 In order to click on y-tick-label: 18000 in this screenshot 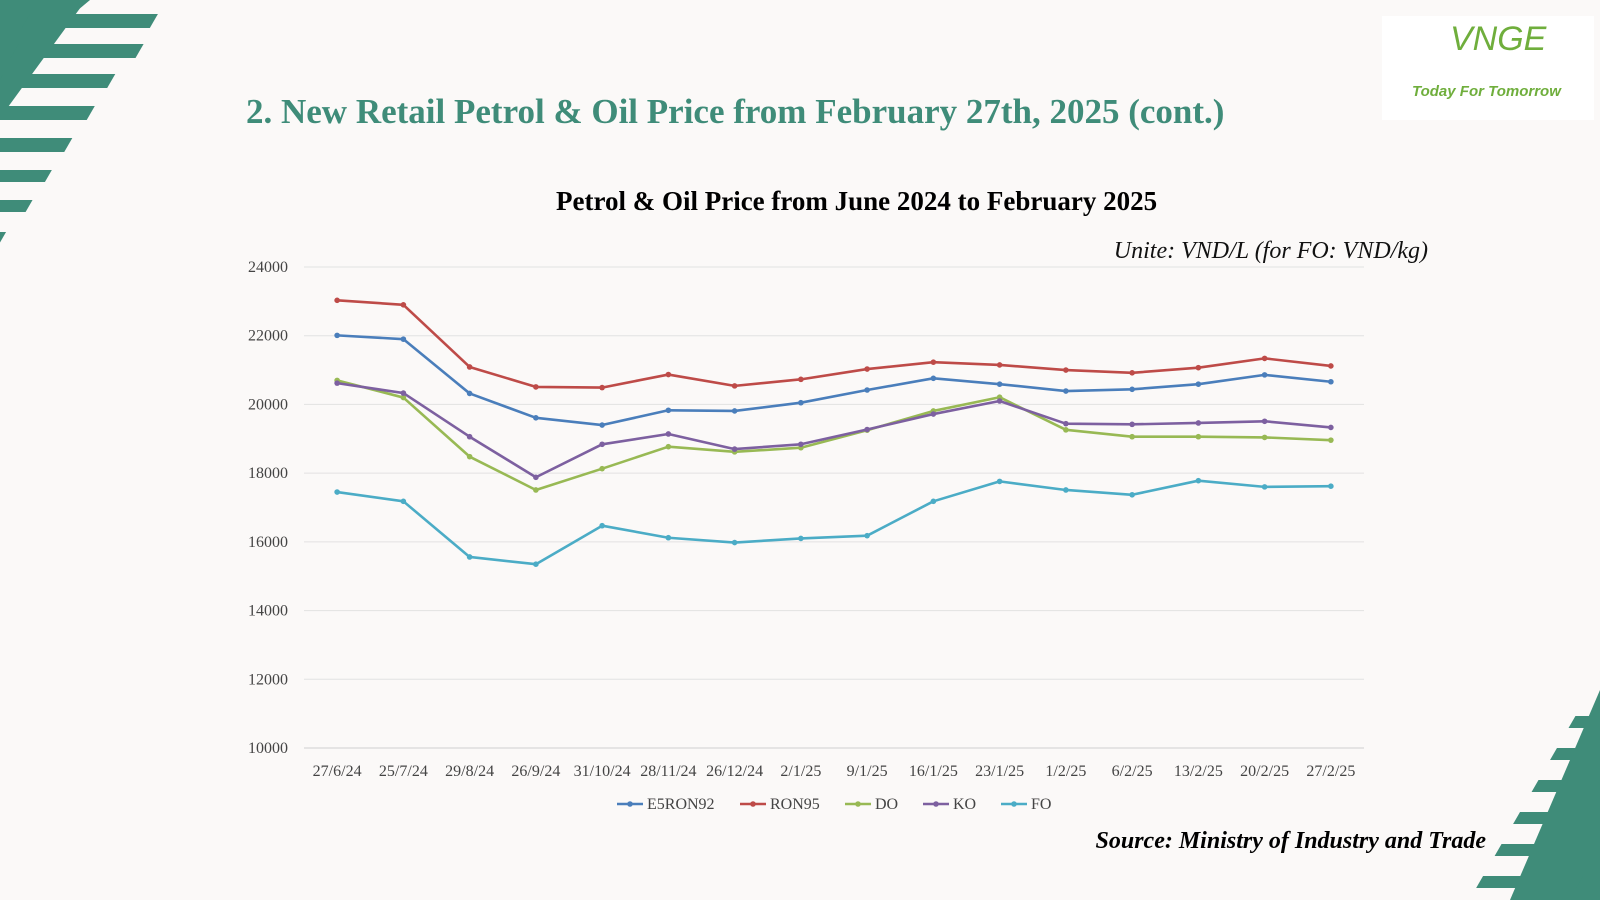, I will do `click(268, 473)`.